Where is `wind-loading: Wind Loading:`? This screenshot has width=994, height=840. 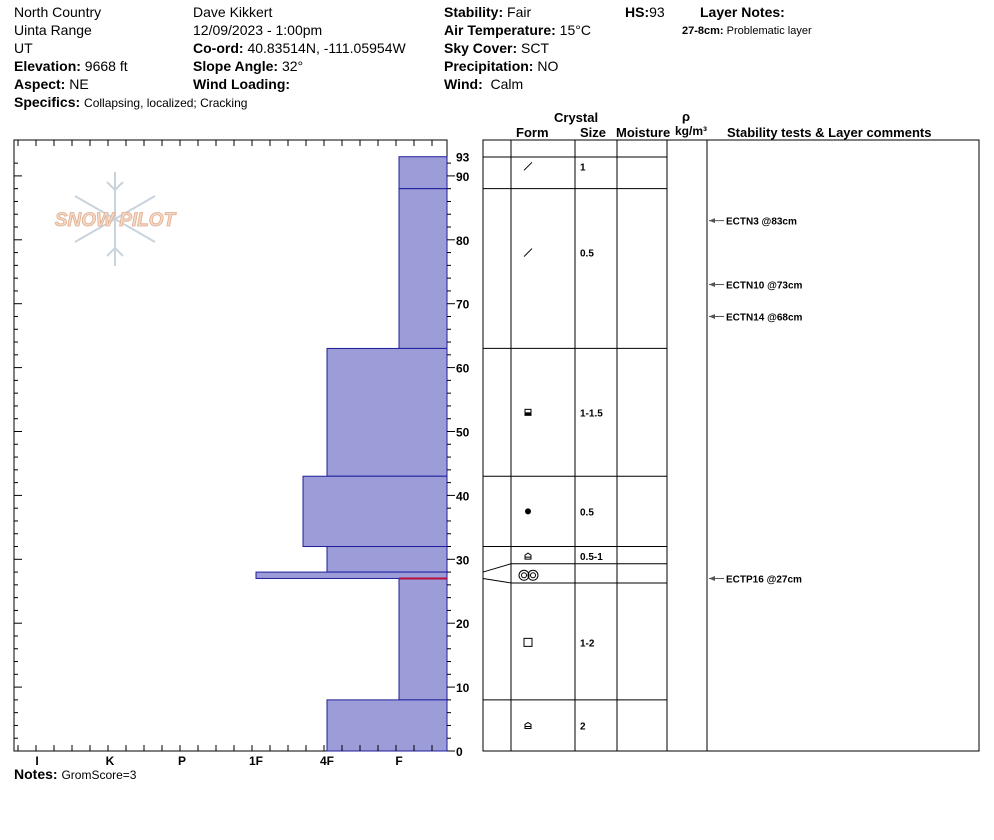
wind-loading: Wind Loading: is located at coordinates (243, 84).